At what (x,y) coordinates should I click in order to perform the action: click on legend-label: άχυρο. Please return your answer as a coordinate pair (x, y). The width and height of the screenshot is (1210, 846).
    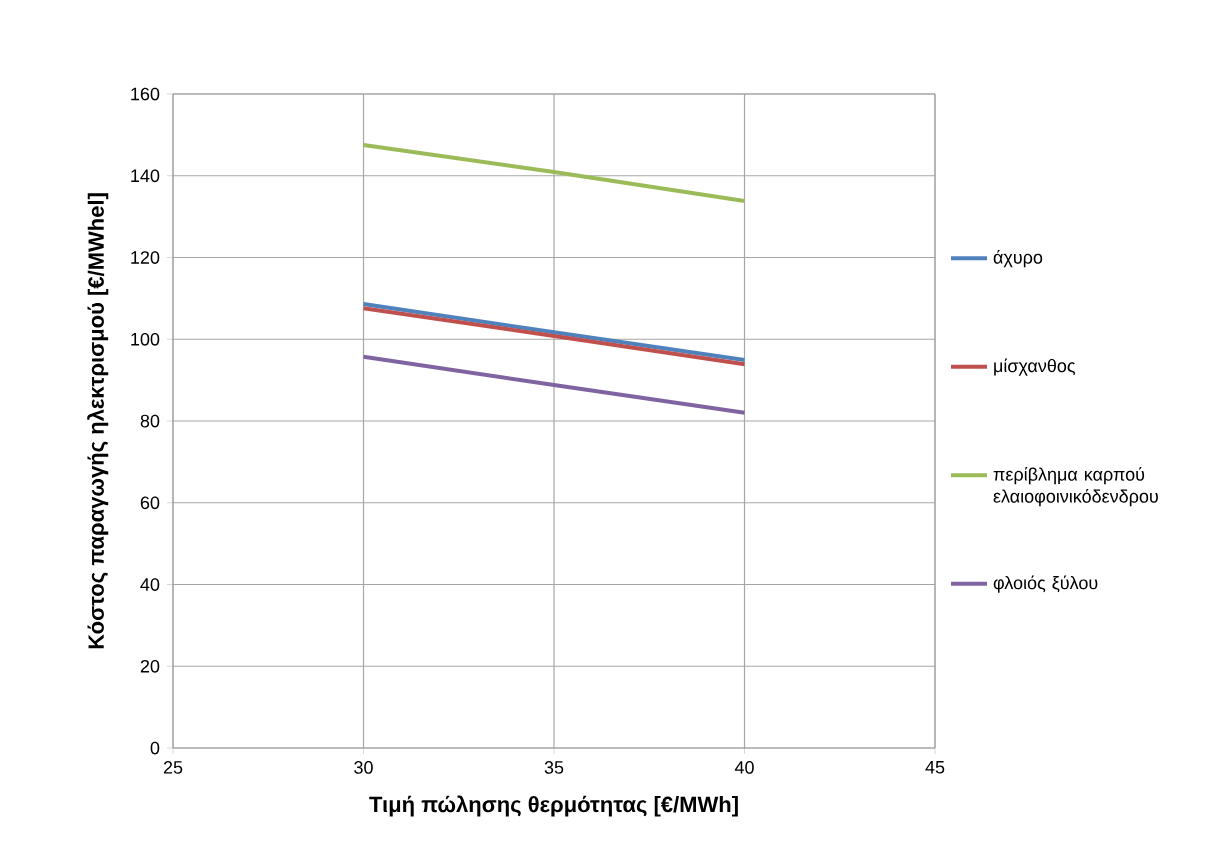
    Looking at the image, I should click on (1018, 258).